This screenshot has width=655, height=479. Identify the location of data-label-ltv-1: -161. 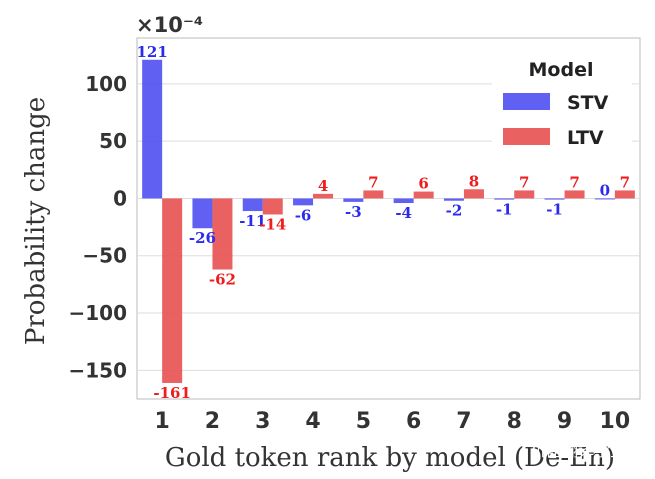
(172, 393).